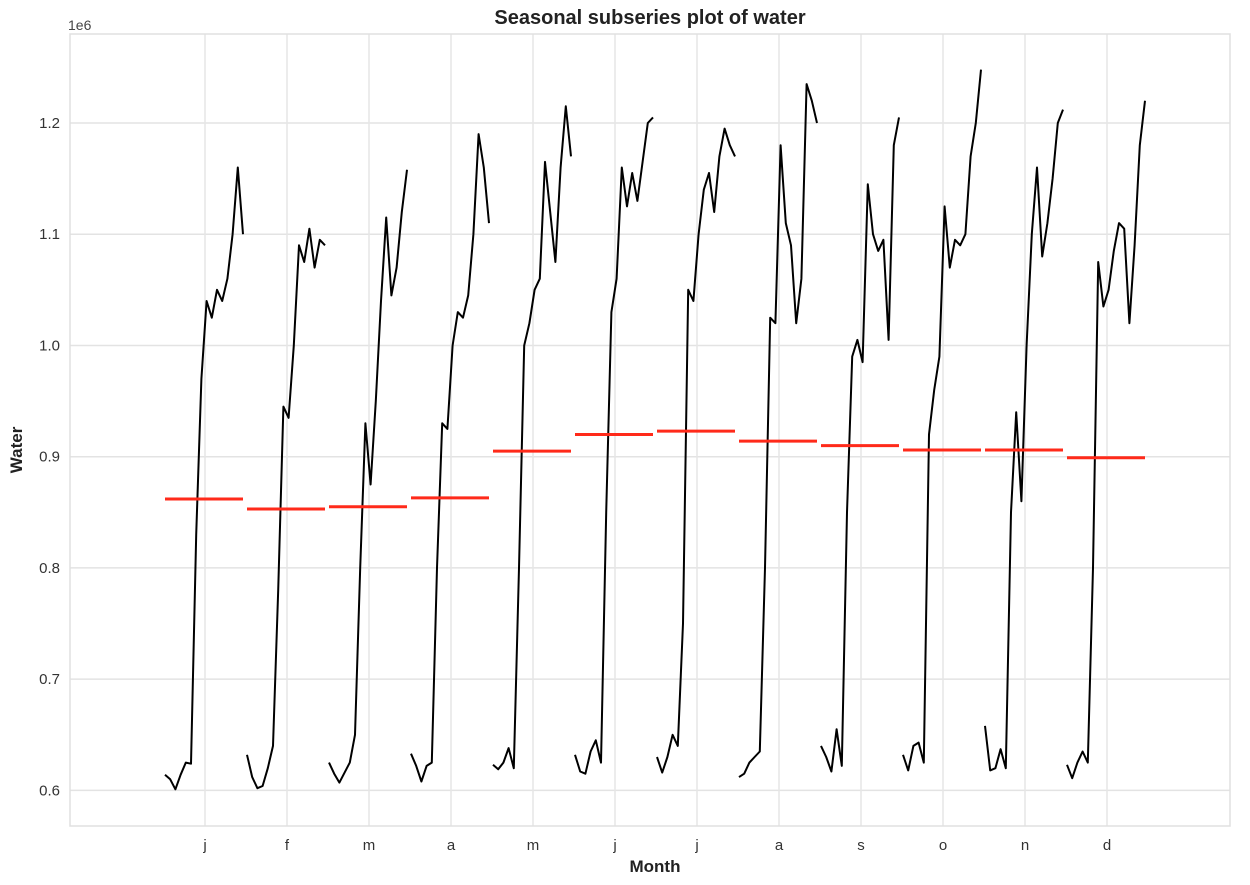 The image size is (1250, 885). What do you see at coordinates (49, 234) in the screenshot?
I see `y-tick-label: 1.1` at bounding box center [49, 234].